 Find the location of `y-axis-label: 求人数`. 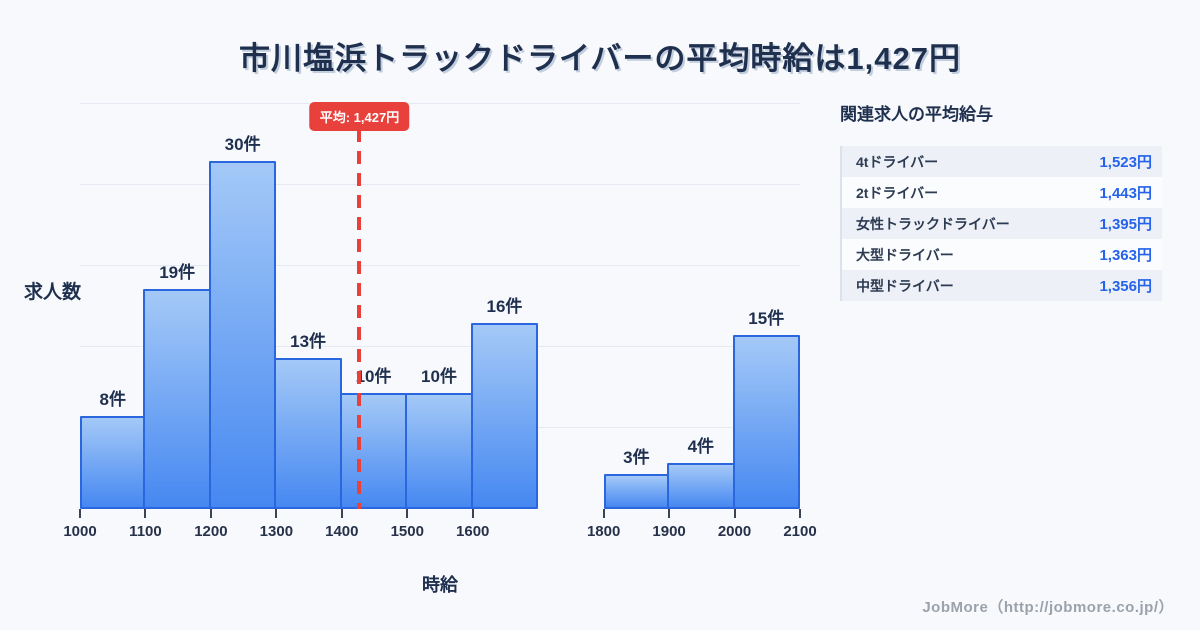

y-axis-label: 求人数 is located at coordinates (53, 292).